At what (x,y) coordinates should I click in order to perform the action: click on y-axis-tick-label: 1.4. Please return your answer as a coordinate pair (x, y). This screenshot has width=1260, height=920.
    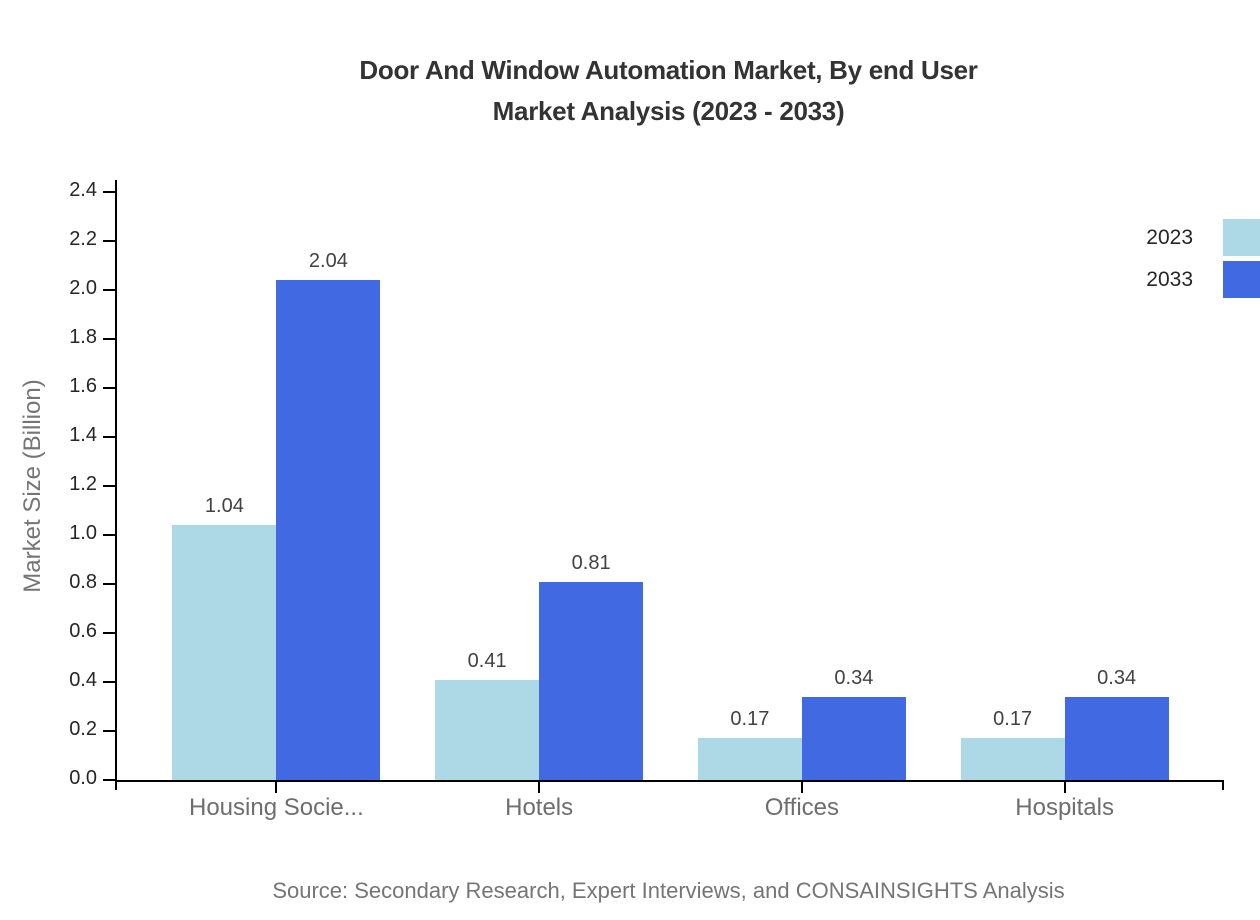
    Looking at the image, I should click on (83, 435).